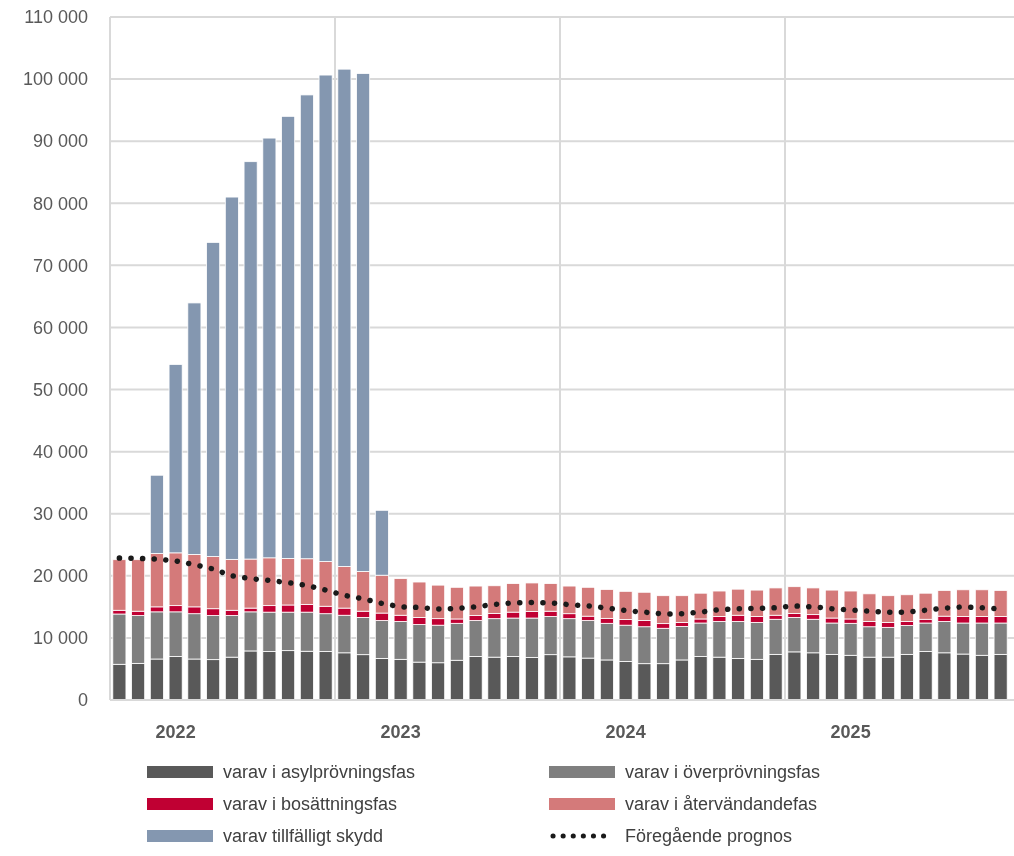 The width and height of the screenshot is (1014, 856). Describe the element at coordinates (625, 732) in the screenshot. I see `x-tick-label: 2024` at that location.